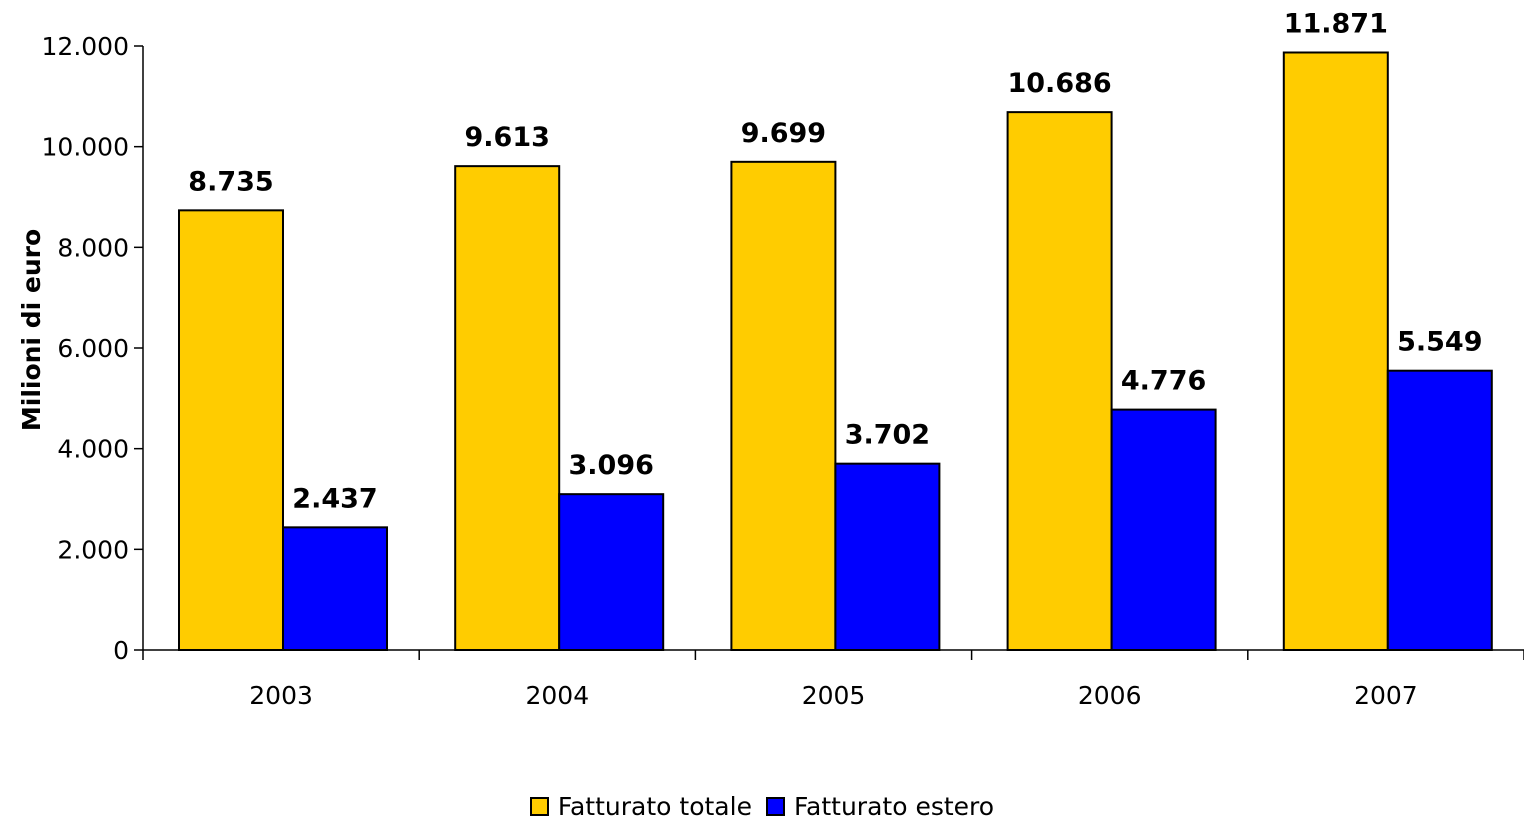 This screenshot has height=824, width=1524. Describe the element at coordinates (611, 572) in the screenshot. I see `bar-fatturato-estero-2004` at that location.